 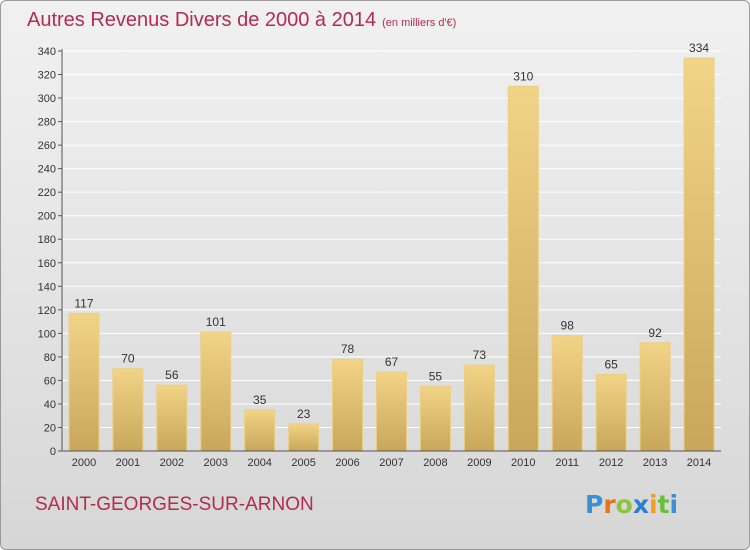 I want to click on data-label: 23, so click(x=304, y=414).